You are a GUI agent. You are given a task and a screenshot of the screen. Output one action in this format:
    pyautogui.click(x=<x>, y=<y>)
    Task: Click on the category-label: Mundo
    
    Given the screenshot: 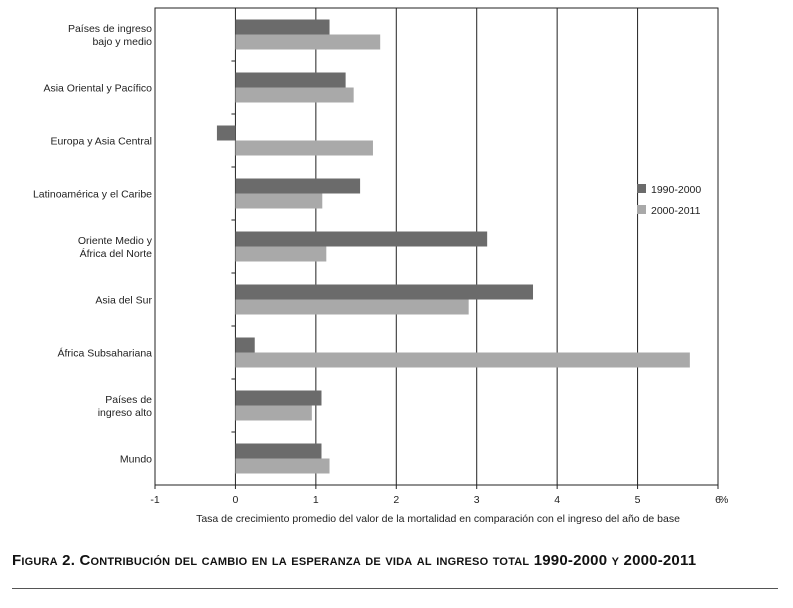 What is the action you would take?
    pyautogui.click(x=136, y=460)
    